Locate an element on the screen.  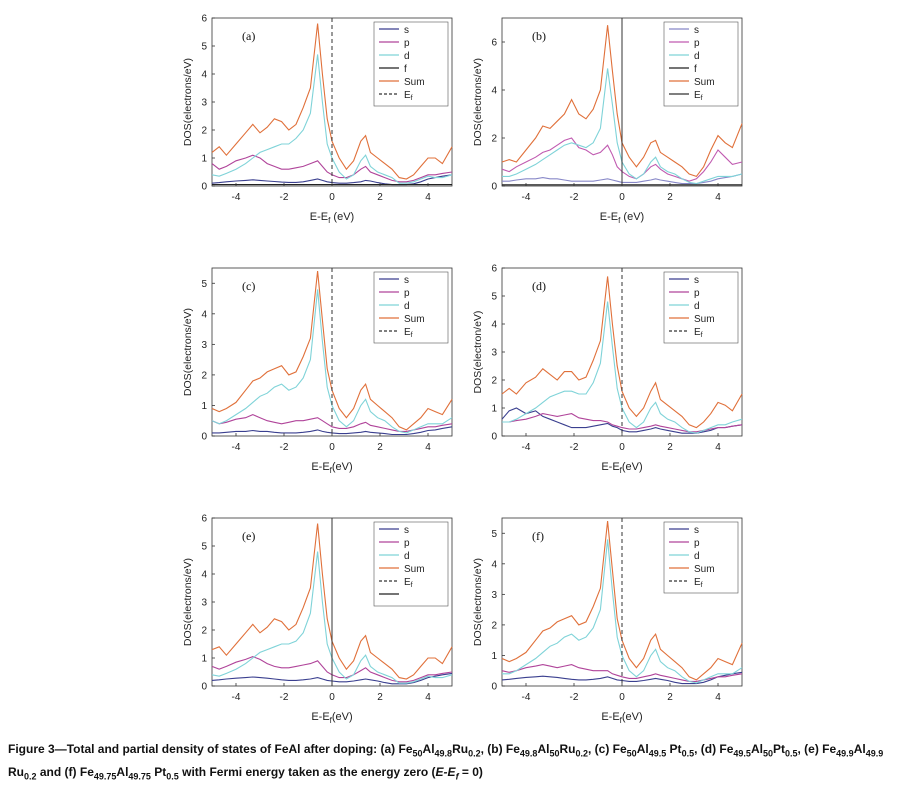
caption-element: Pt is located at coordinates (158, 772).